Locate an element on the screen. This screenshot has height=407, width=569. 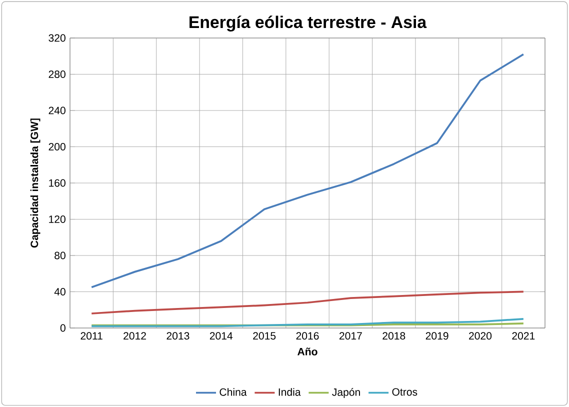
y-tick-label: 80 is located at coordinates (60, 256).